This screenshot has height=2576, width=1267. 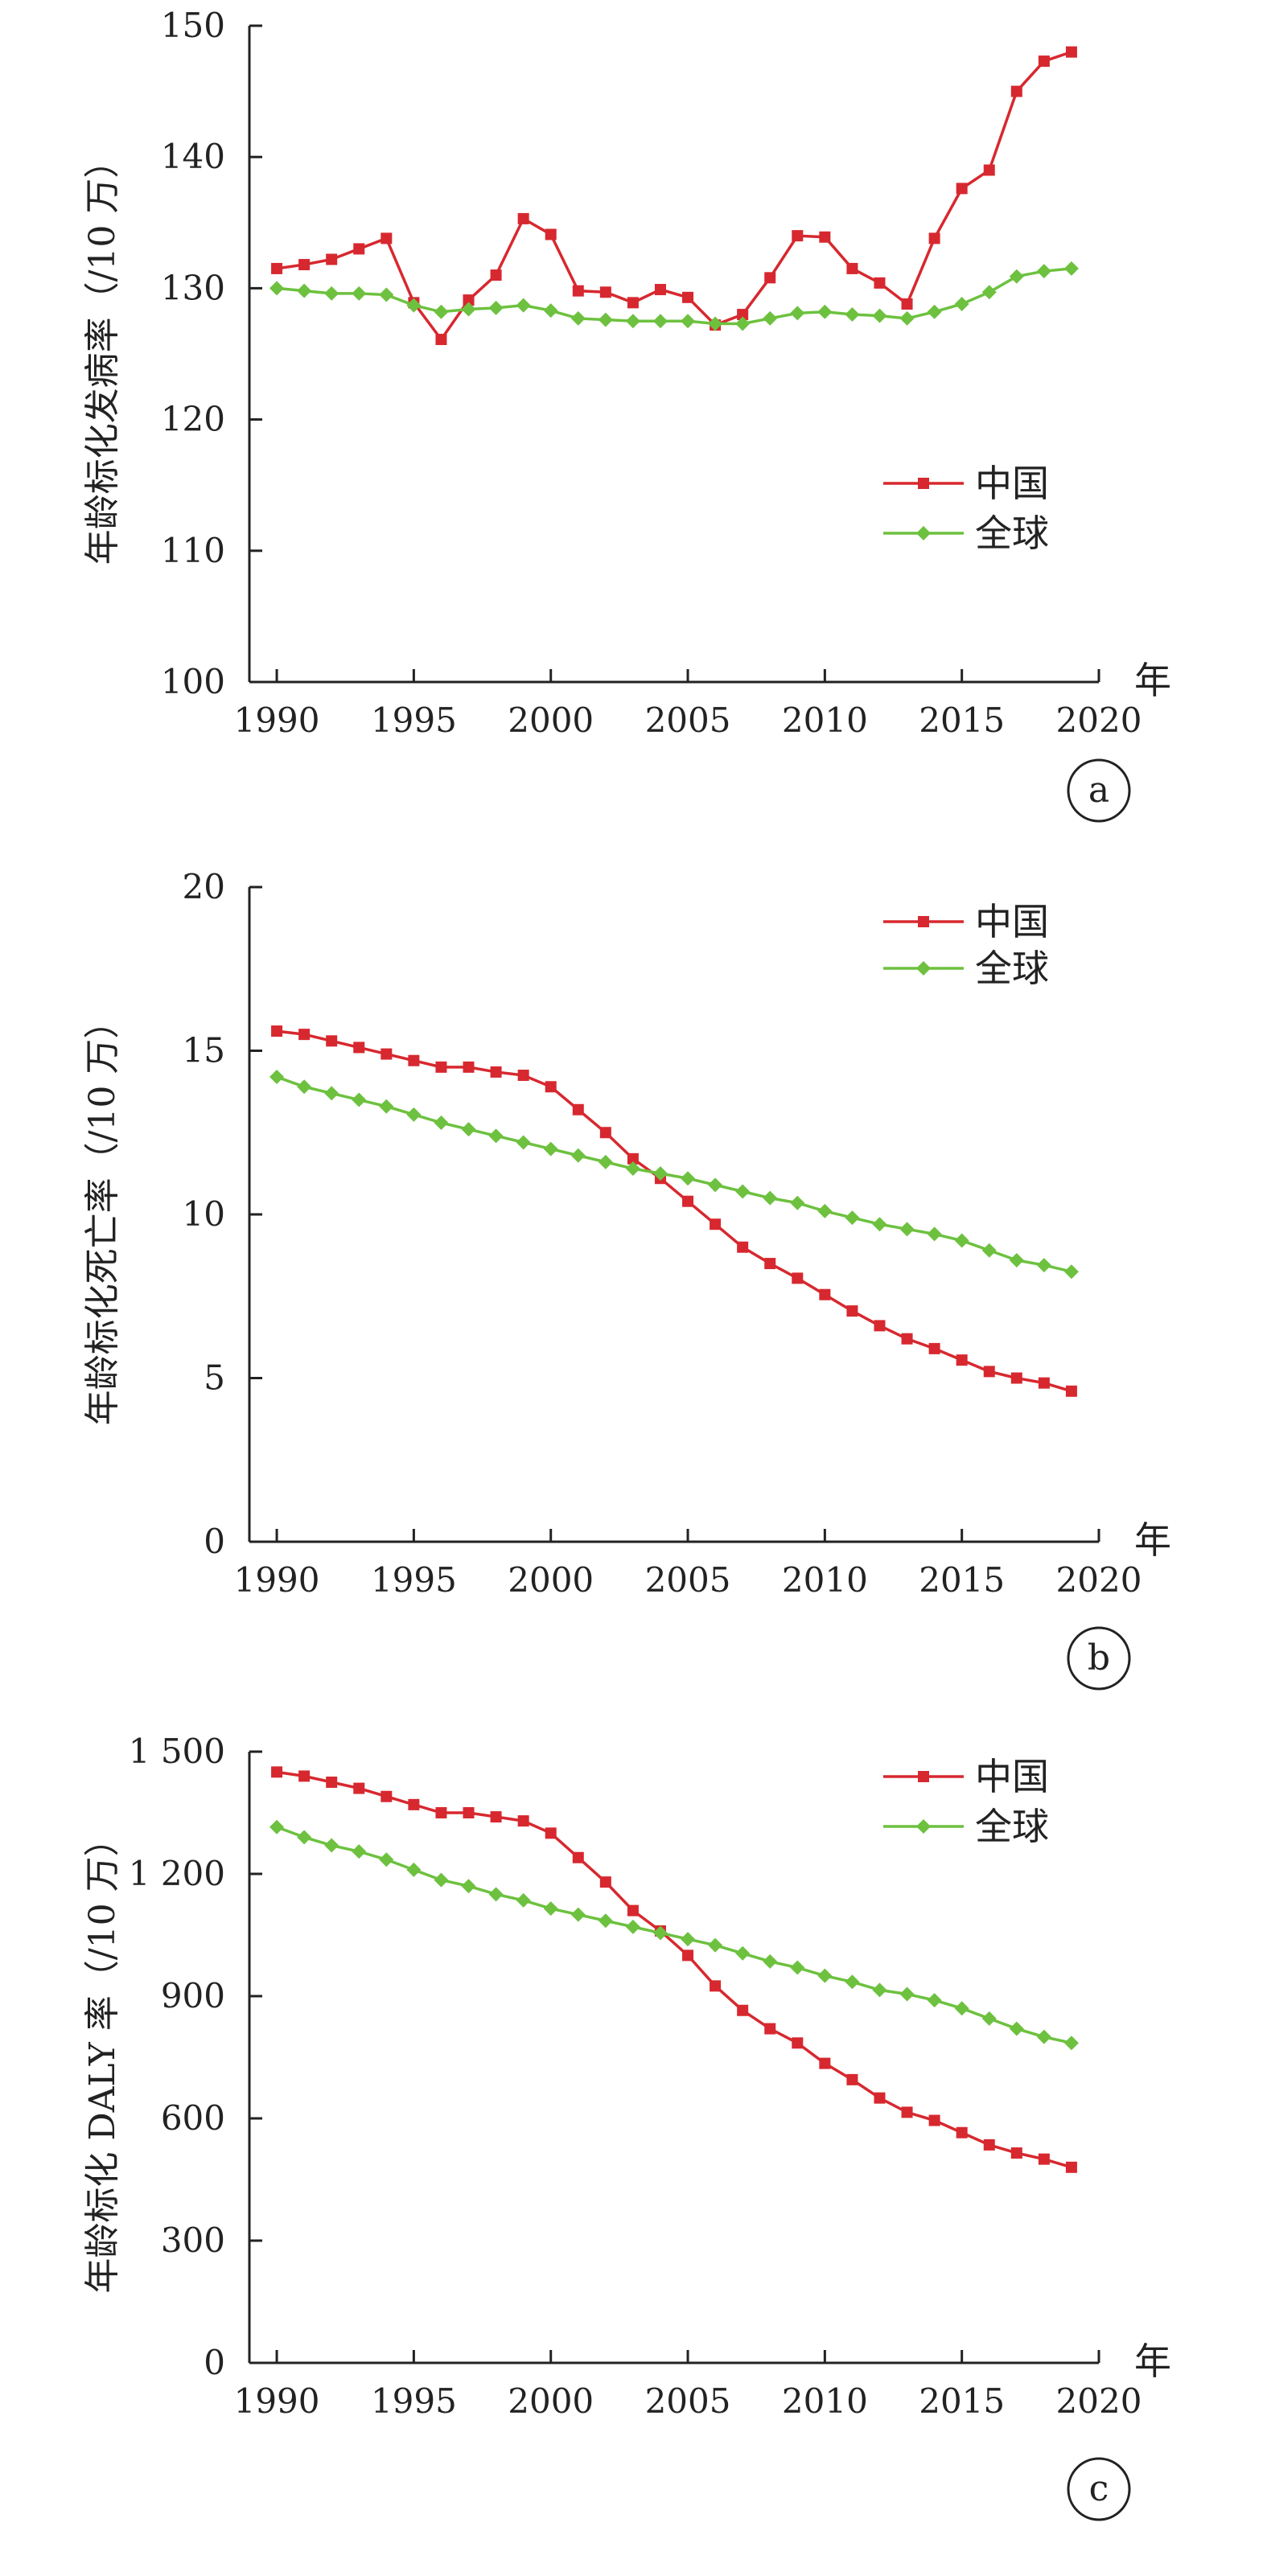 I want to click on x-tick-label: 2005, so click(x=688, y=1580).